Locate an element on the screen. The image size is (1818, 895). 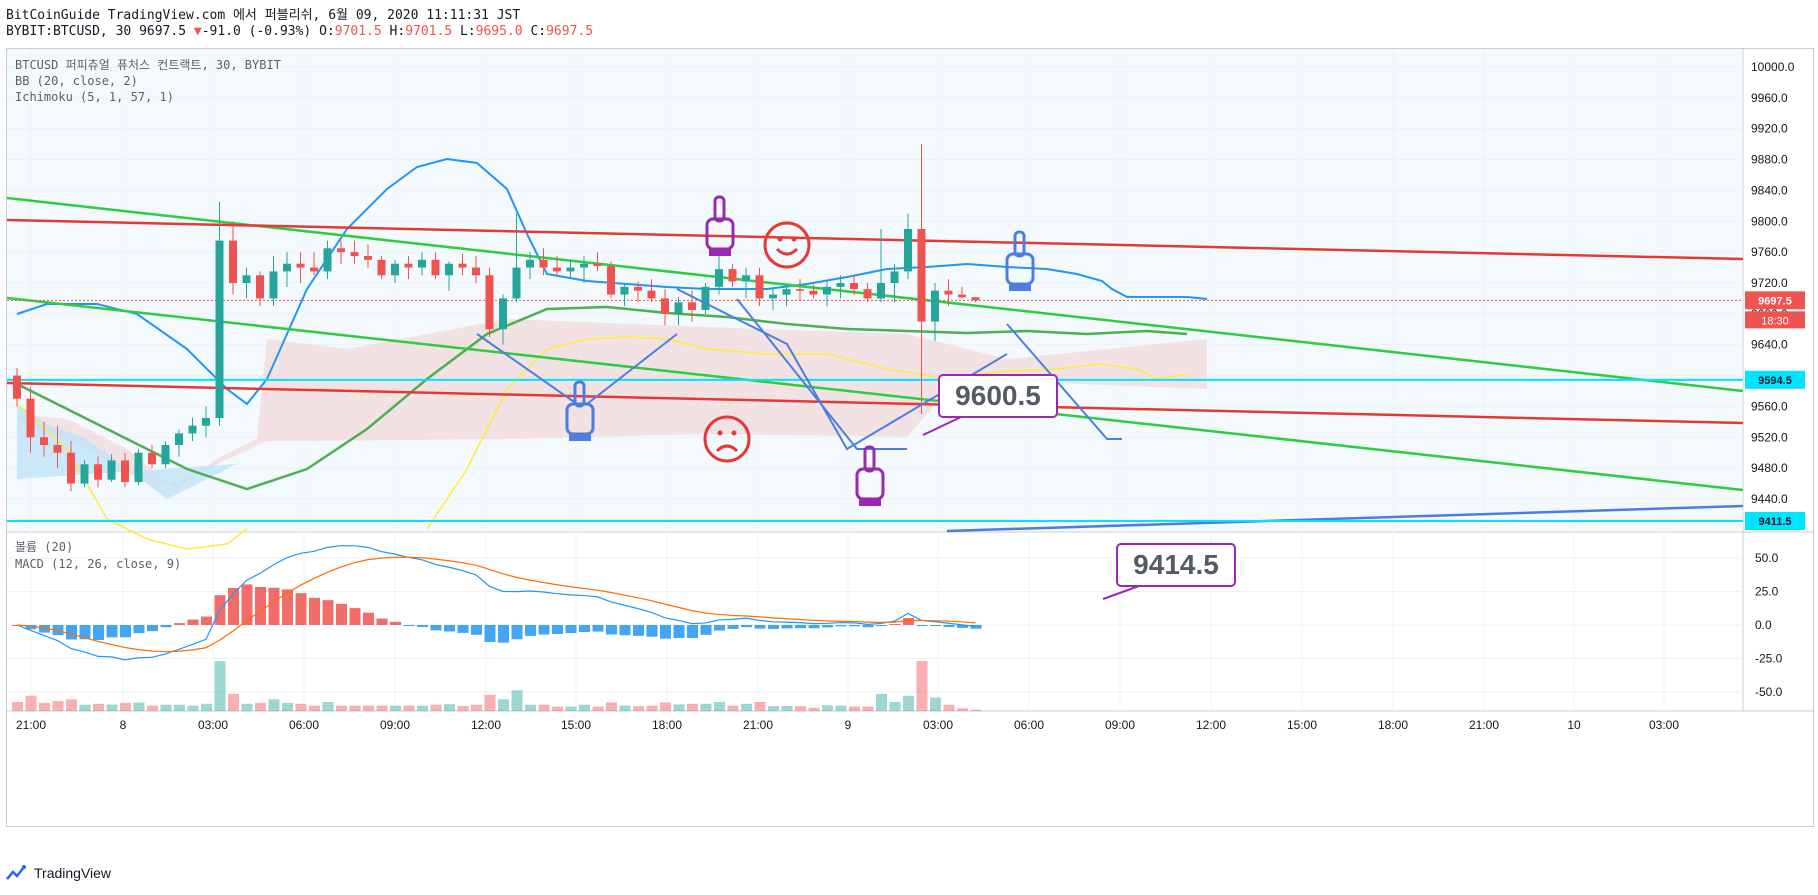
time-tick-label: 09:00 is located at coordinates (1120, 725).